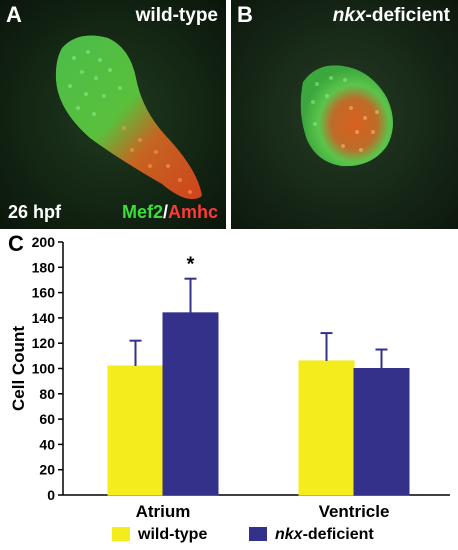  What do you see at coordinates (16, 243) in the screenshot?
I see `panel-c-letter: C` at bounding box center [16, 243].